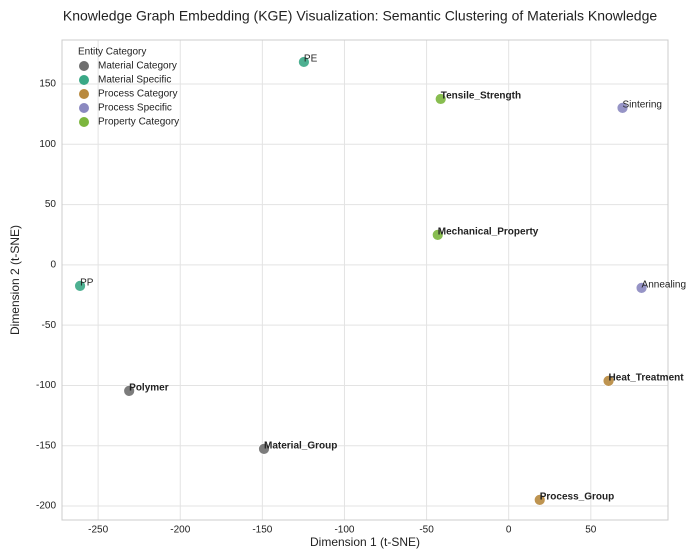 Image resolution: width=700 pixels, height=560 pixels. I want to click on legend-title: Entity Category, so click(112, 52).